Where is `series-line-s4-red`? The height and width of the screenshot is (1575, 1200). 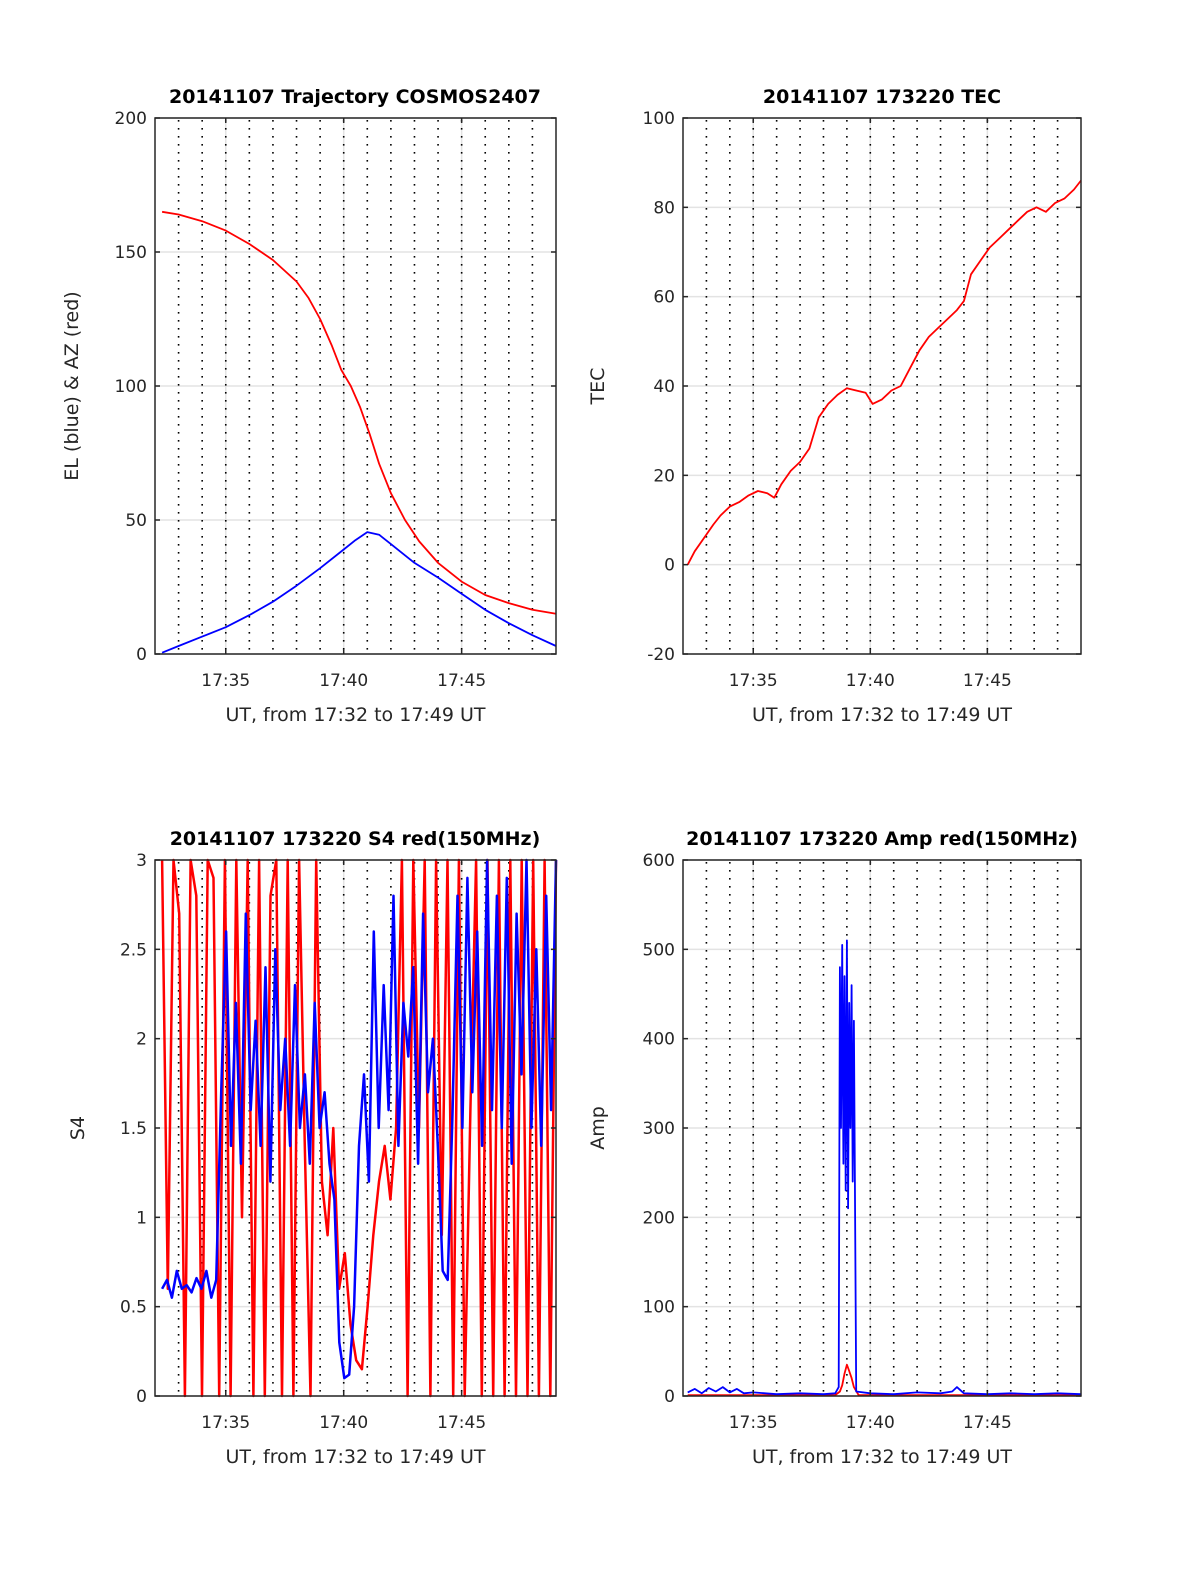 series-line-s4-red is located at coordinates (359, 1128).